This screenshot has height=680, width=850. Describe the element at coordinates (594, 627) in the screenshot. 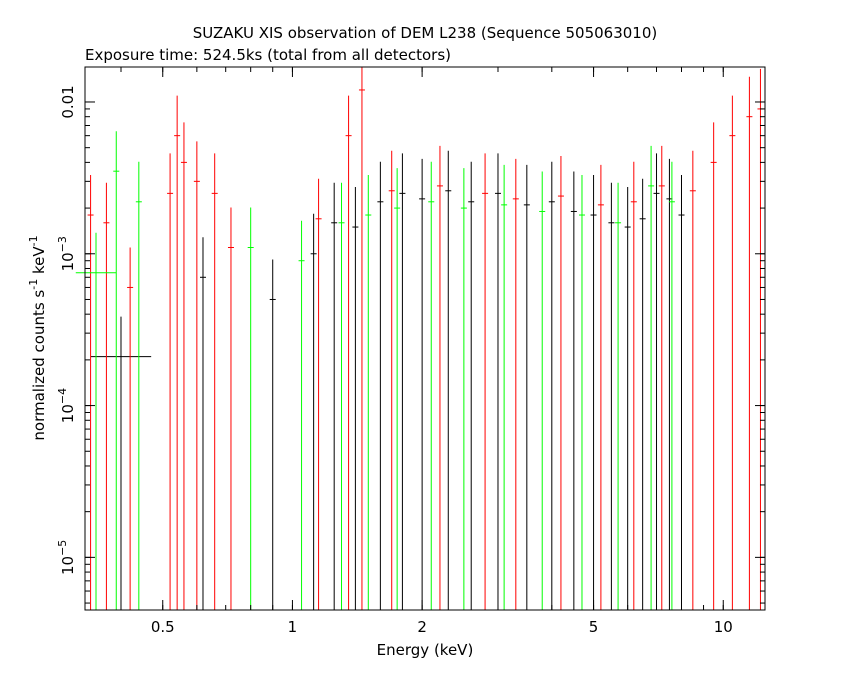

I see `x-tick-label: 5` at that location.